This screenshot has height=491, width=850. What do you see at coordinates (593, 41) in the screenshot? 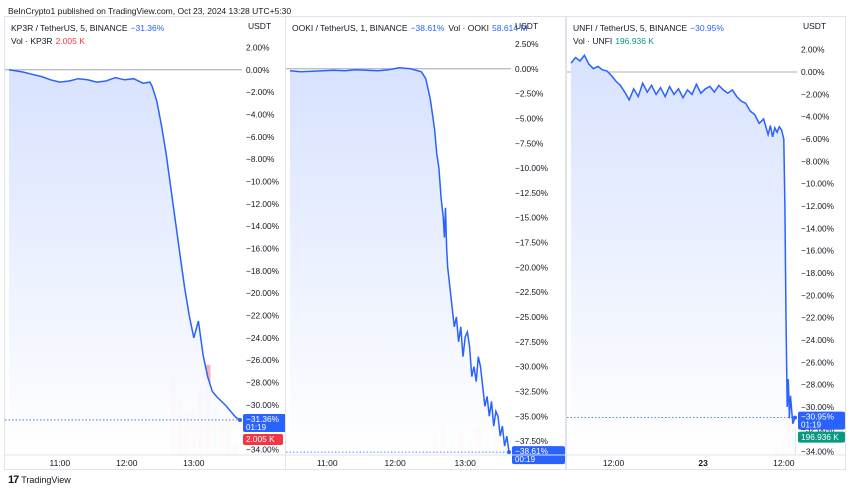
I see `volume-label: Vol · UNFI` at bounding box center [593, 41].